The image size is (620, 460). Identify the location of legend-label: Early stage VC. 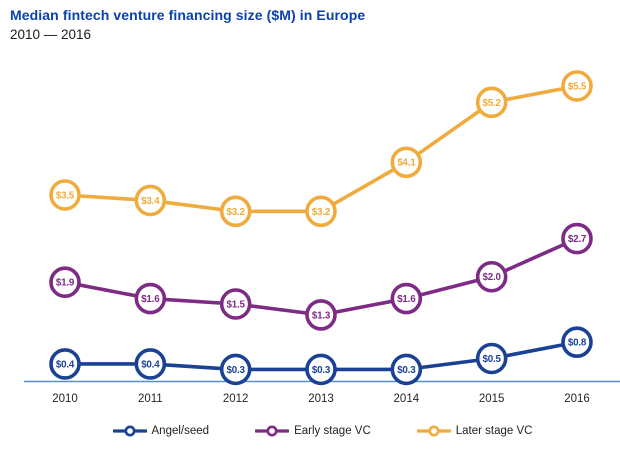
(332, 431).